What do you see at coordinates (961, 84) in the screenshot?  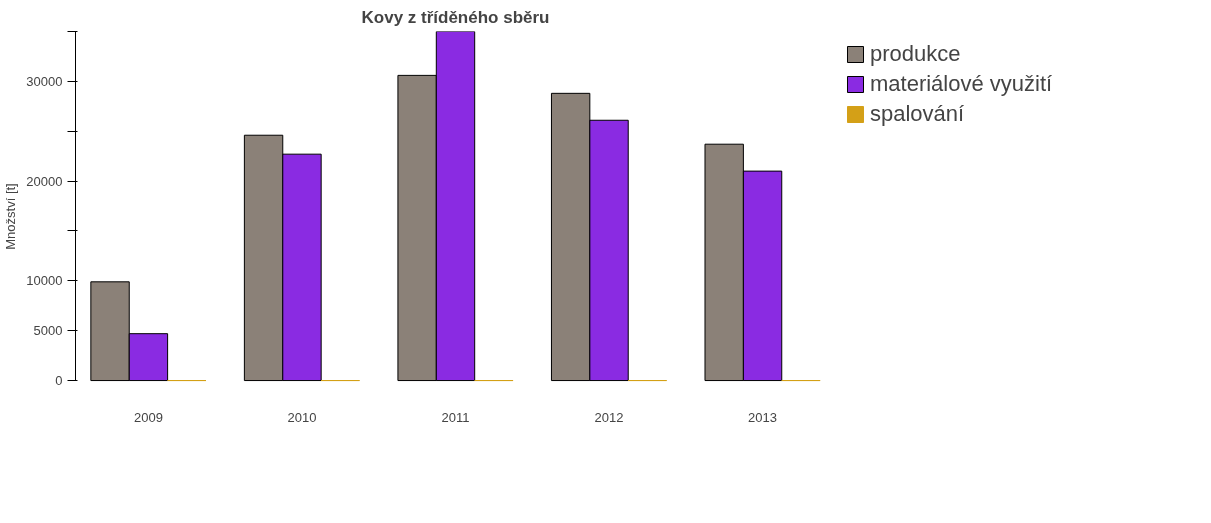 I see `legend-label: materiálové využití` at bounding box center [961, 84].